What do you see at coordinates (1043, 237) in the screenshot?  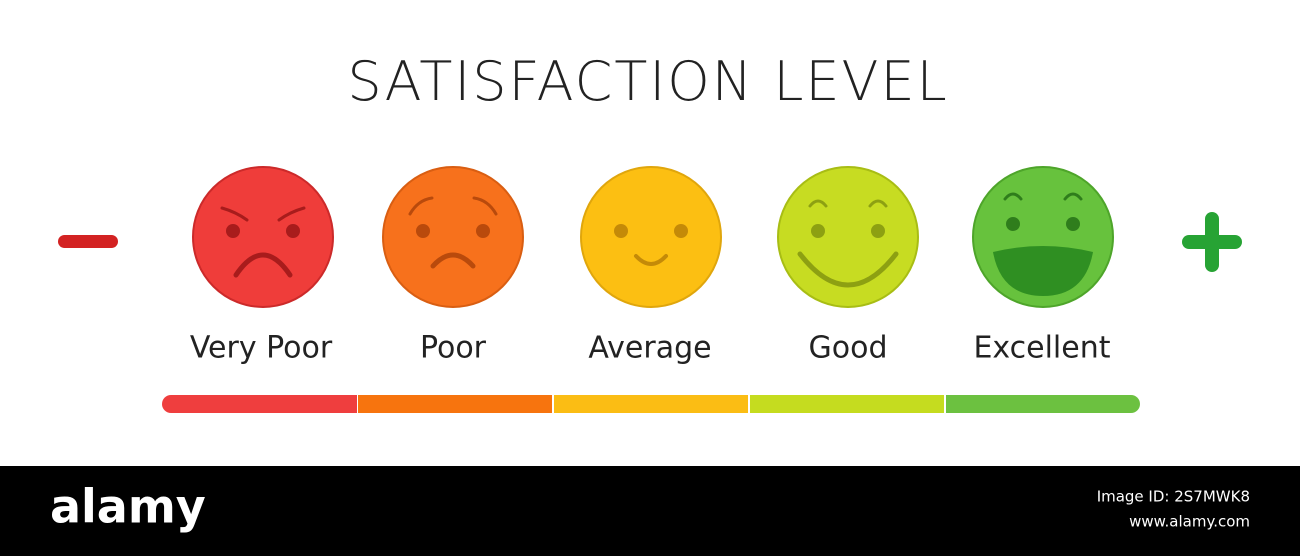 I see `face-excellent` at bounding box center [1043, 237].